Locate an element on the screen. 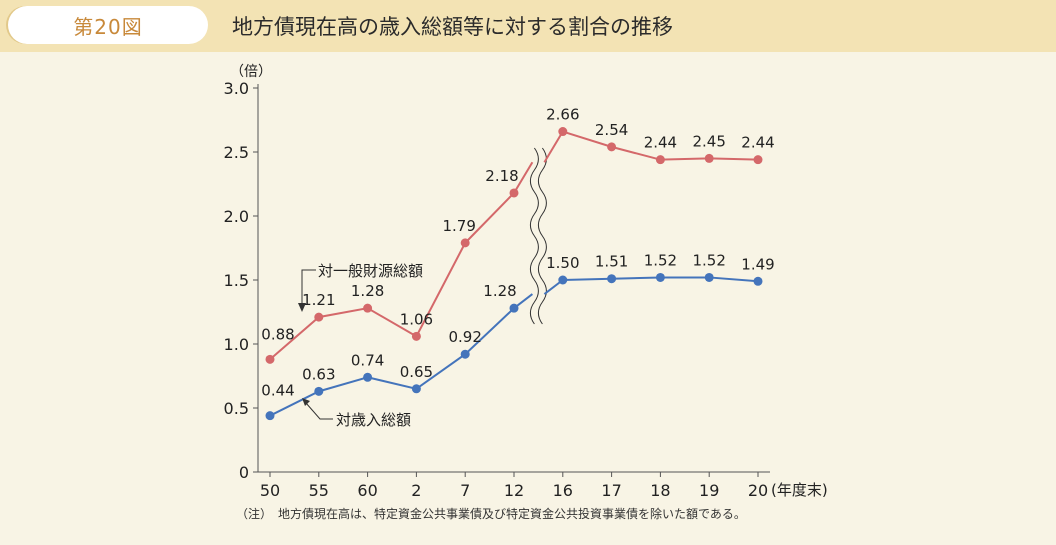 The image size is (1056, 545). leader-line-general-revenue is located at coordinates (308, 287).